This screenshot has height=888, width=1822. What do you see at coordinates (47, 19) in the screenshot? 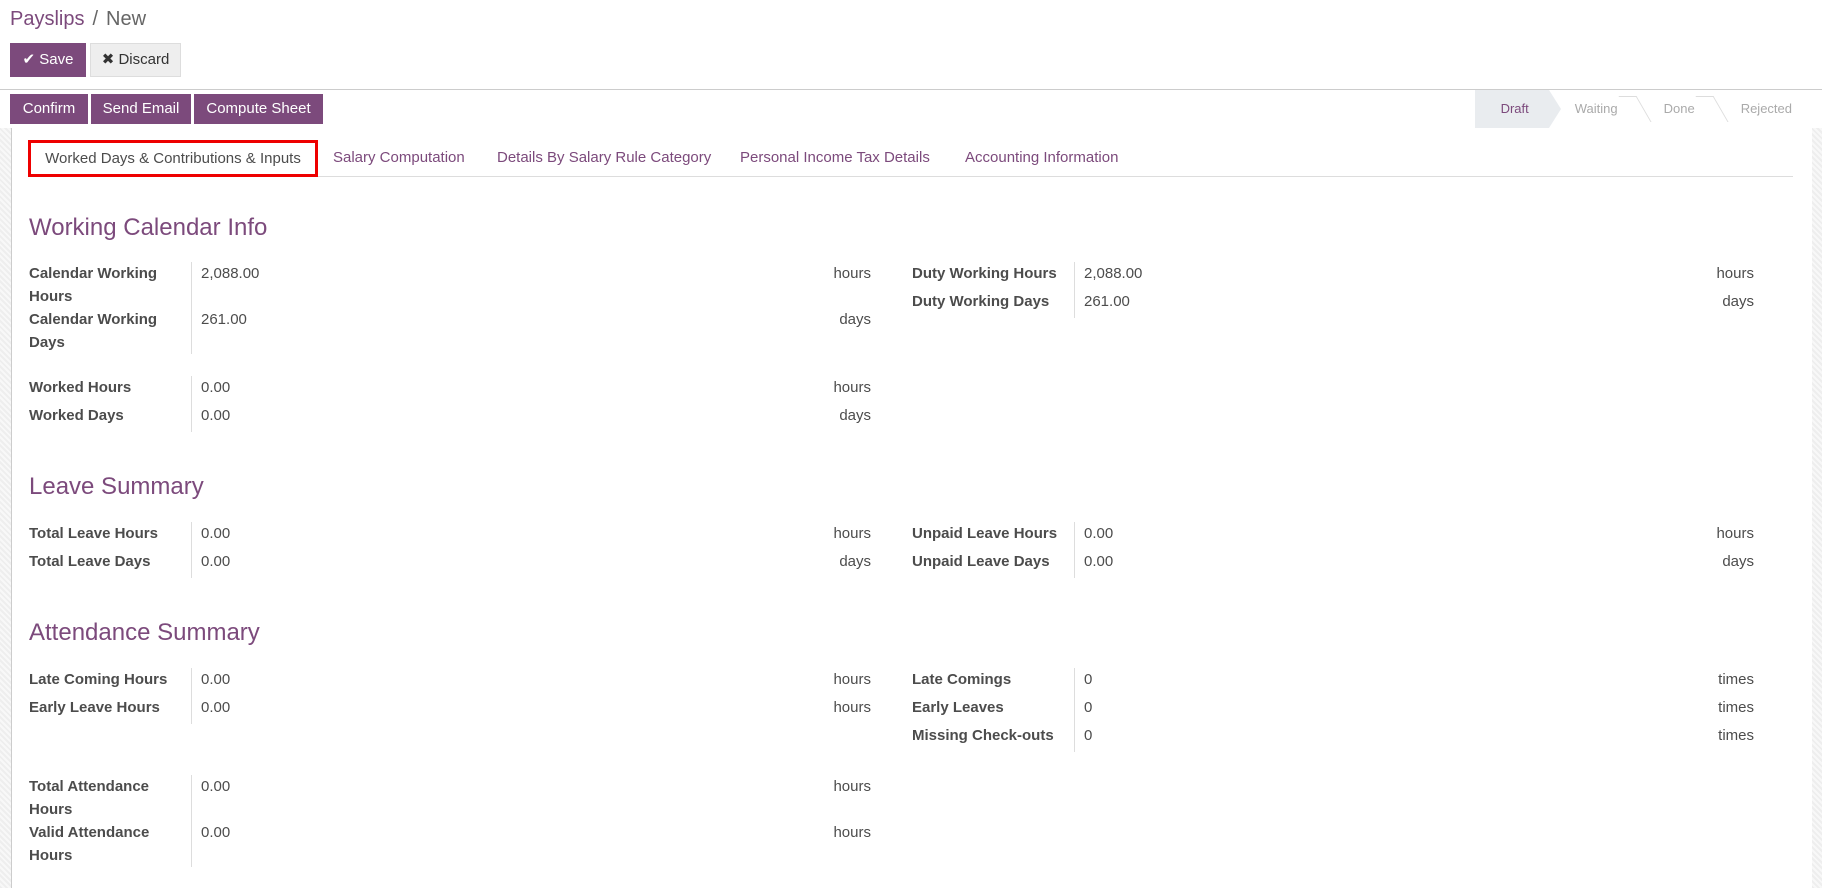
I see `breadcrumb-payslips-link: Payslips` at bounding box center [47, 19].